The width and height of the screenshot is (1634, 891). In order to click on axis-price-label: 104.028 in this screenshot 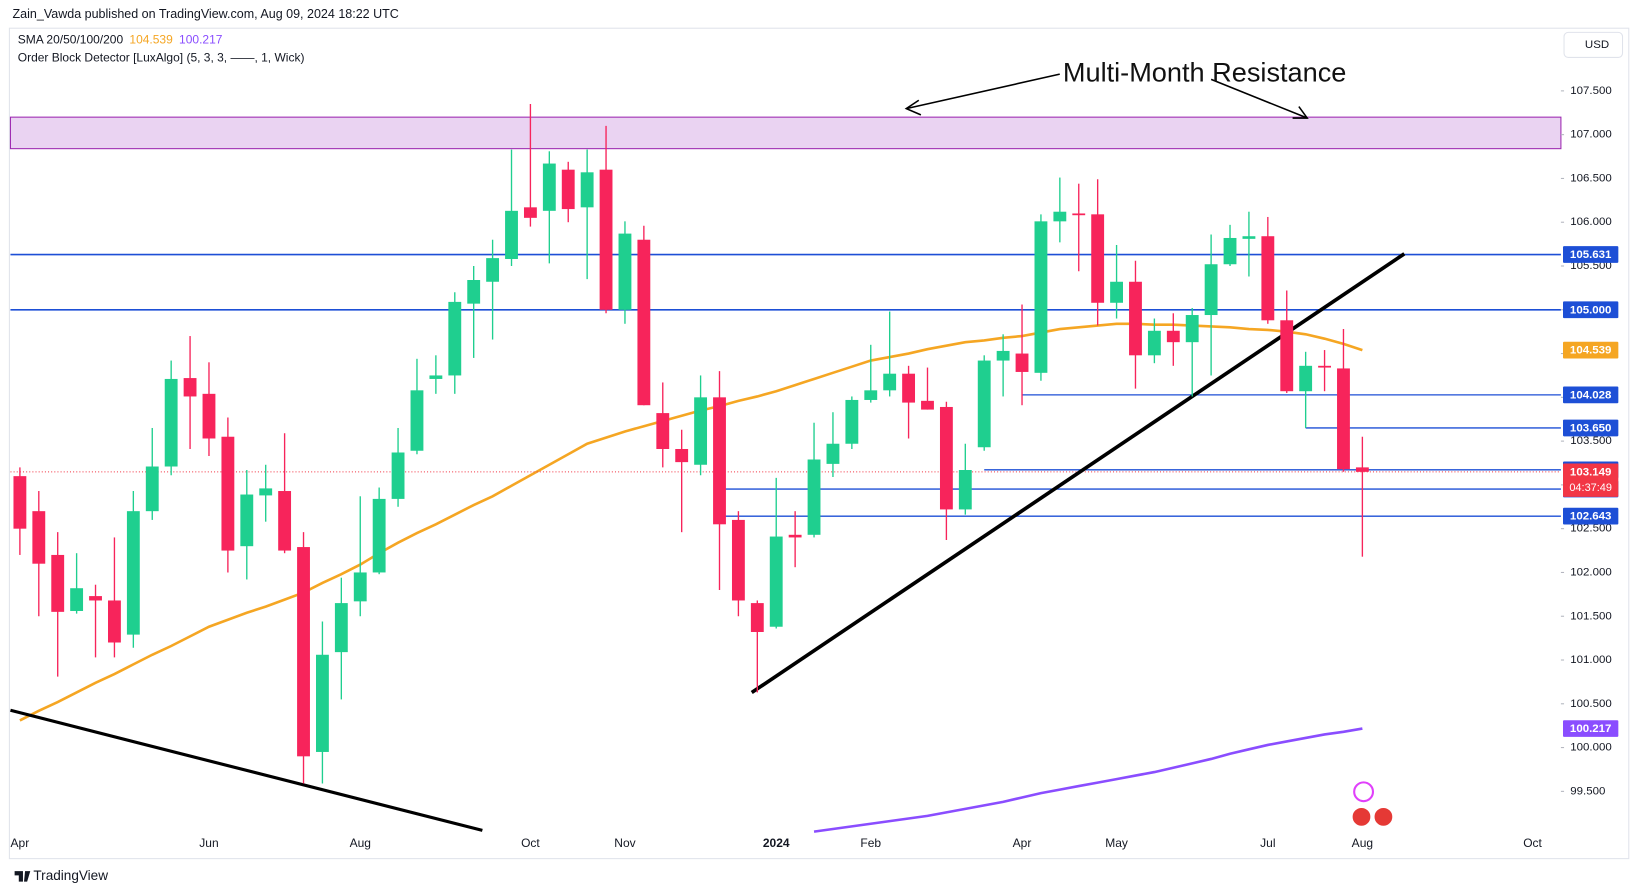, I will do `click(1591, 395)`.